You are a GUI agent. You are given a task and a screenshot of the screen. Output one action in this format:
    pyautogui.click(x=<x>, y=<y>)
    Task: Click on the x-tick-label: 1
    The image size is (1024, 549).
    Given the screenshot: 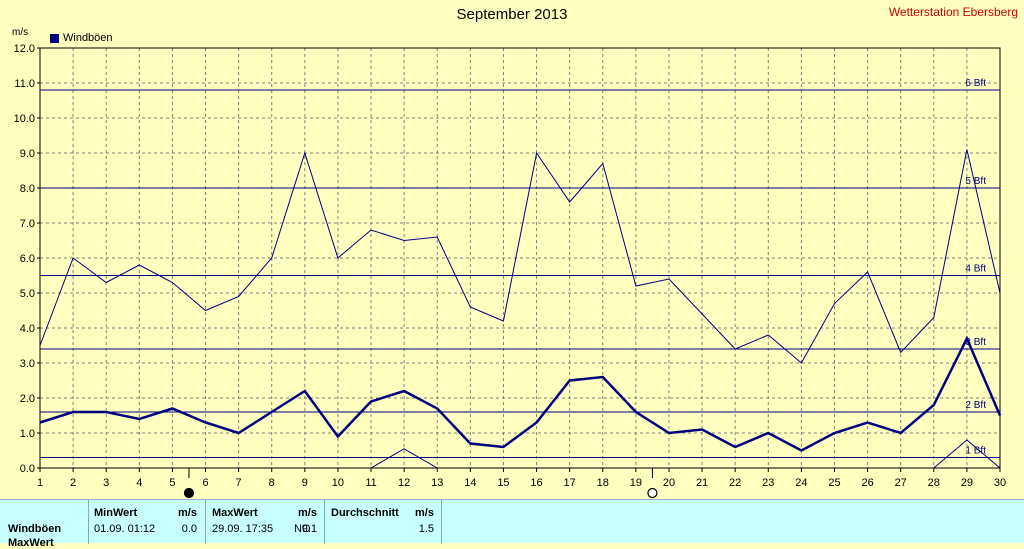 What is the action you would take?
    pyautogui.click(x=40, y=483)
    